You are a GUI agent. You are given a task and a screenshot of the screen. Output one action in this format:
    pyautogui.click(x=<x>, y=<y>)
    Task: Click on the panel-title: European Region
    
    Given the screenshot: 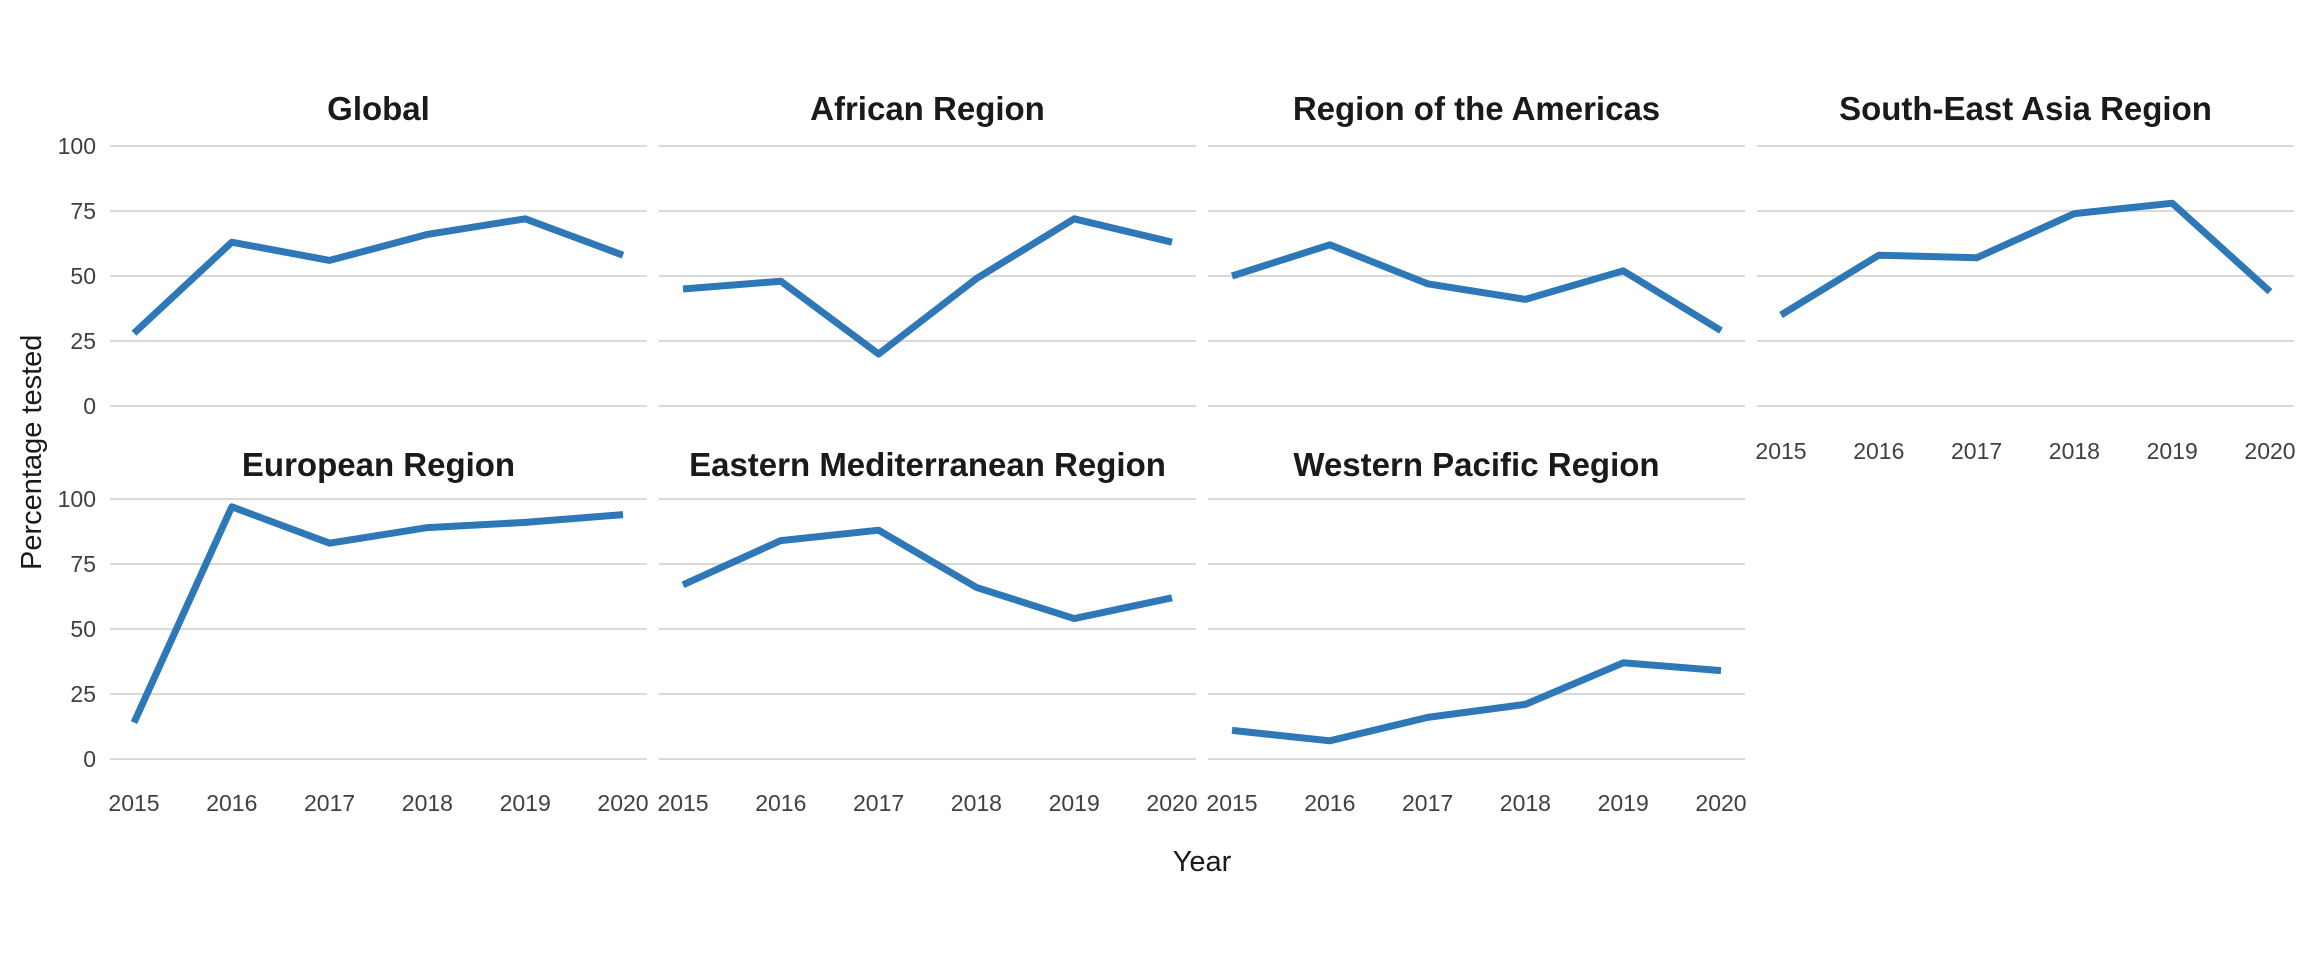 What is the action you would take?
    pyautogui.click(x=378, y=464)
    